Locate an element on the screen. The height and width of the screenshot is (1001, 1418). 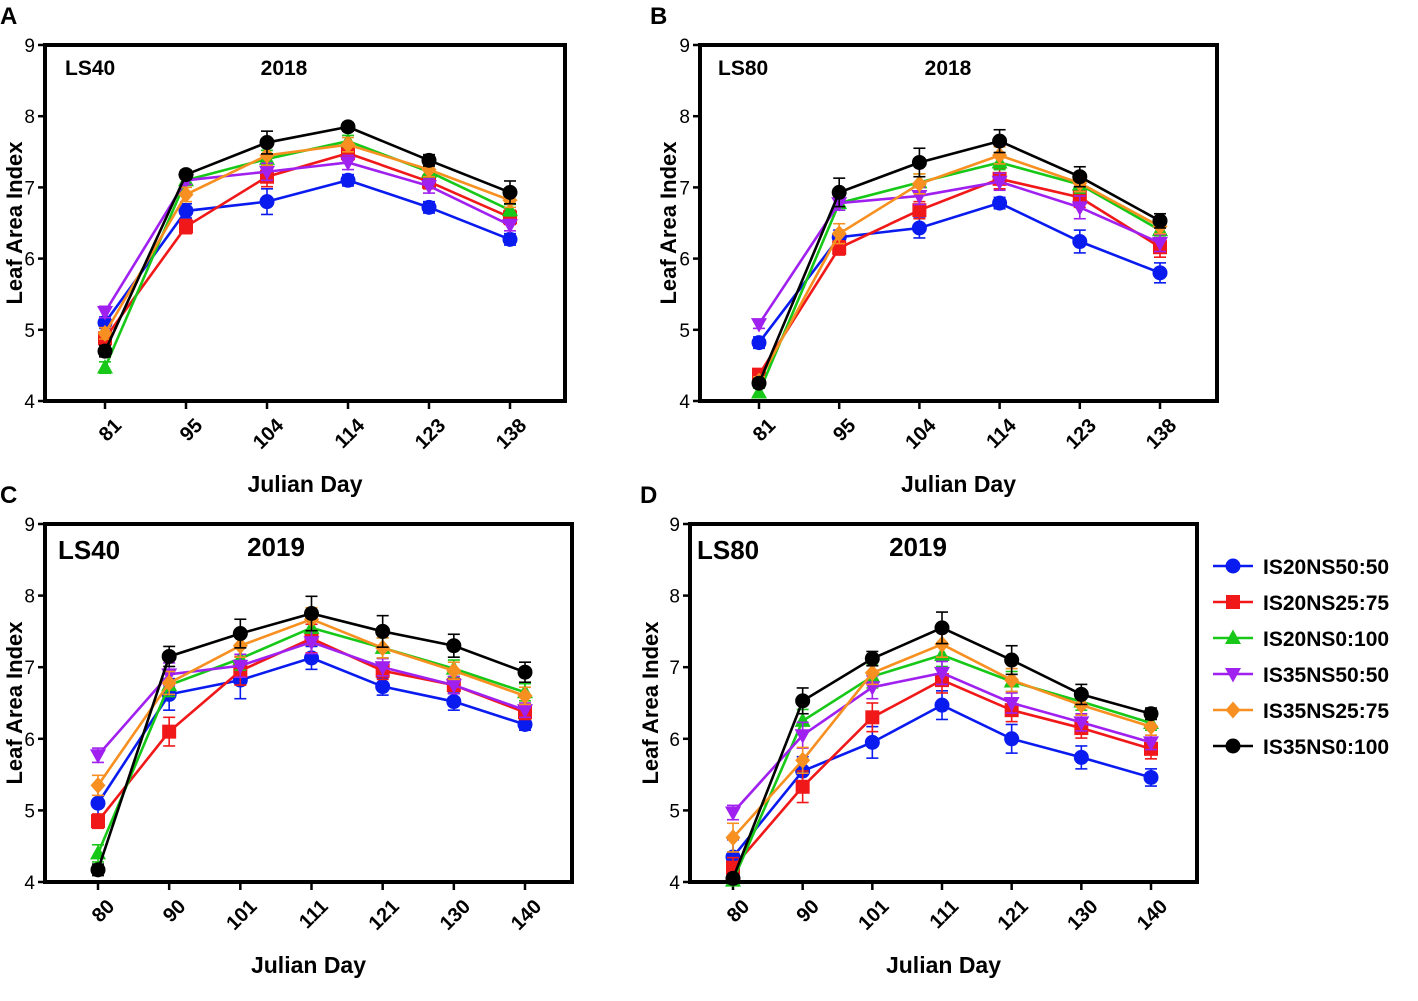
y-tick-label: 9 is located at coordinates (684, 46).